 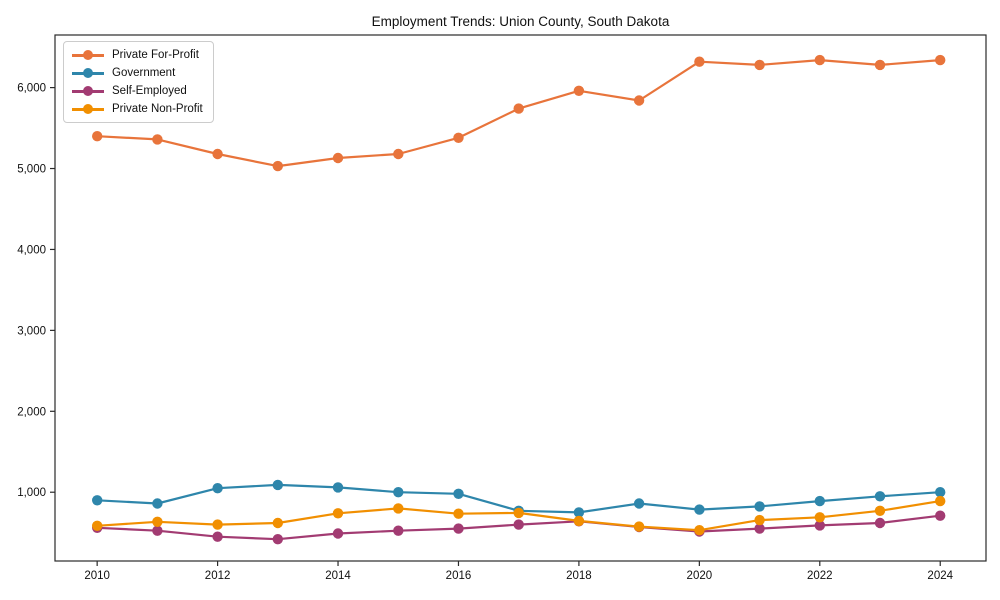 What do you see at coordinates (458, 493) in the screenshot?
I see `data-point-government-2016` at bounding box center [458, 493].